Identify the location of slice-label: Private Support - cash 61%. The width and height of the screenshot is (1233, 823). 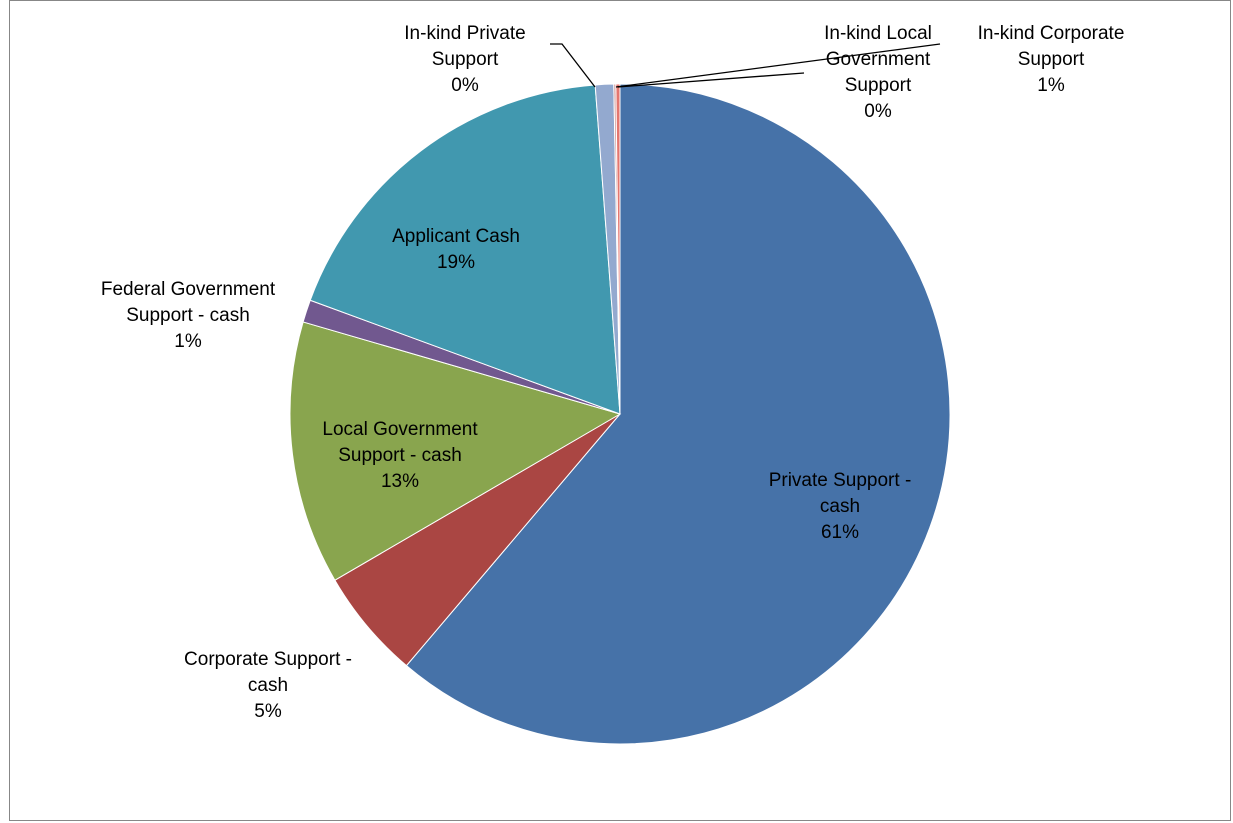
(840, 506).